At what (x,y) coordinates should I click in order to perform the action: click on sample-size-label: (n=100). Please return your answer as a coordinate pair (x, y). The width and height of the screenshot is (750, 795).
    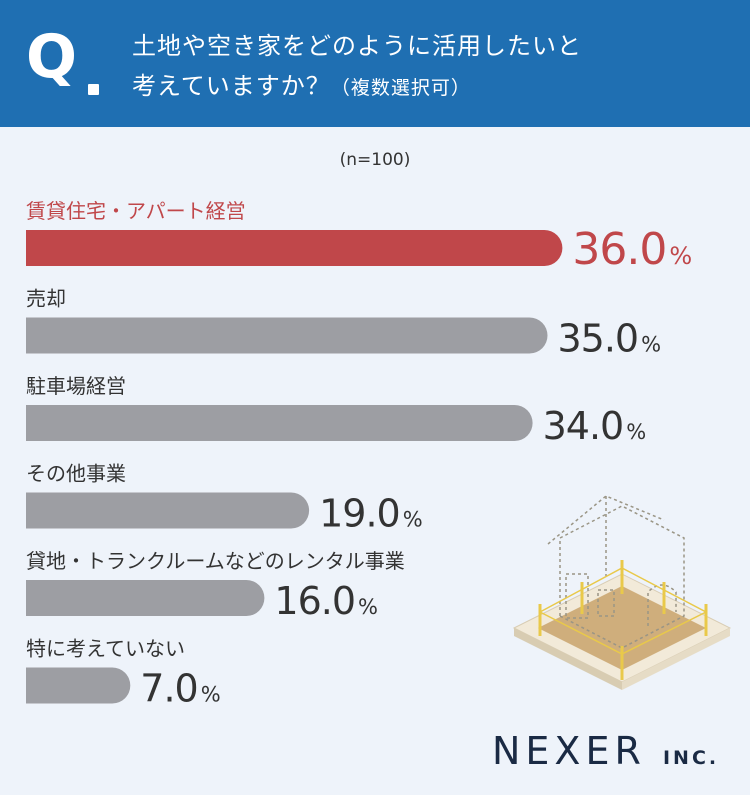
    Looking at the image, I should click on (375, 160).